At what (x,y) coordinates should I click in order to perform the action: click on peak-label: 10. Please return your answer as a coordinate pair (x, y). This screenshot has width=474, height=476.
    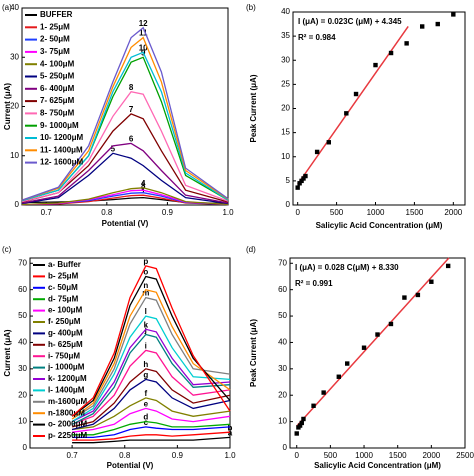
    Looking at the image, I should click on (143, 47).